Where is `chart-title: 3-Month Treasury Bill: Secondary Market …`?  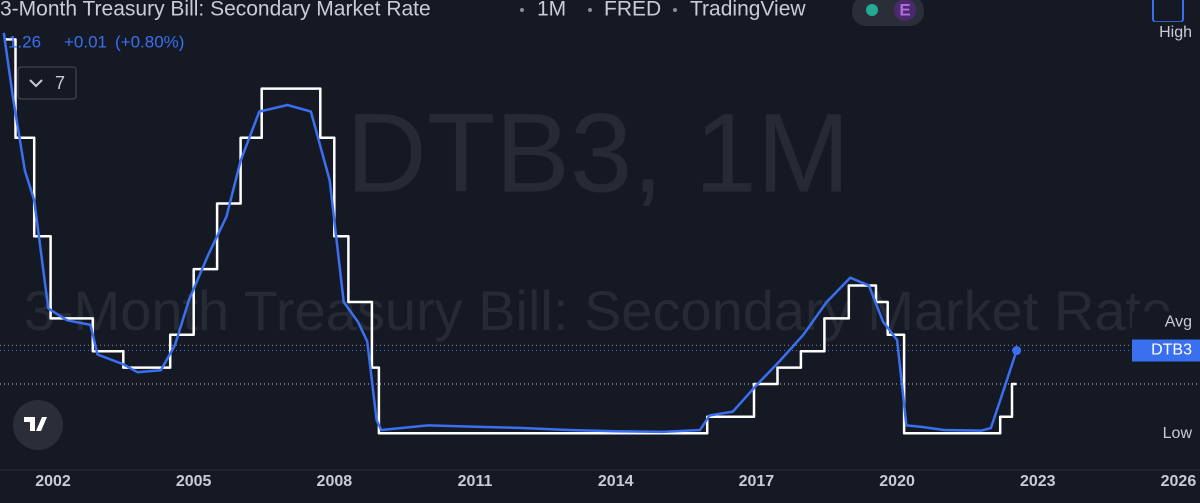
chart-title: 3-Month Treasury Bill: Secondary Market … is located at coordinates (215, 10).